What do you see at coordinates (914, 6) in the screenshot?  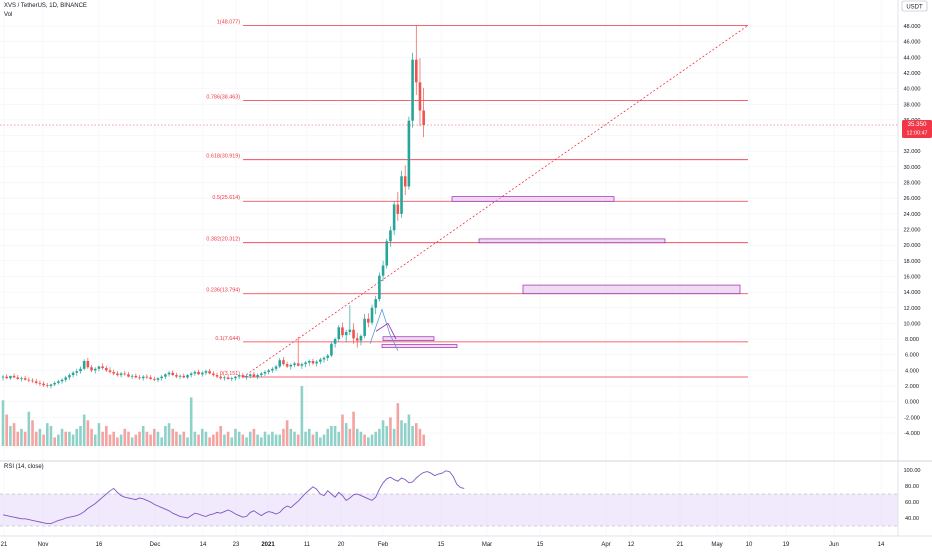 I see `currency-badge: USDT` at bounding box center [914, 6].